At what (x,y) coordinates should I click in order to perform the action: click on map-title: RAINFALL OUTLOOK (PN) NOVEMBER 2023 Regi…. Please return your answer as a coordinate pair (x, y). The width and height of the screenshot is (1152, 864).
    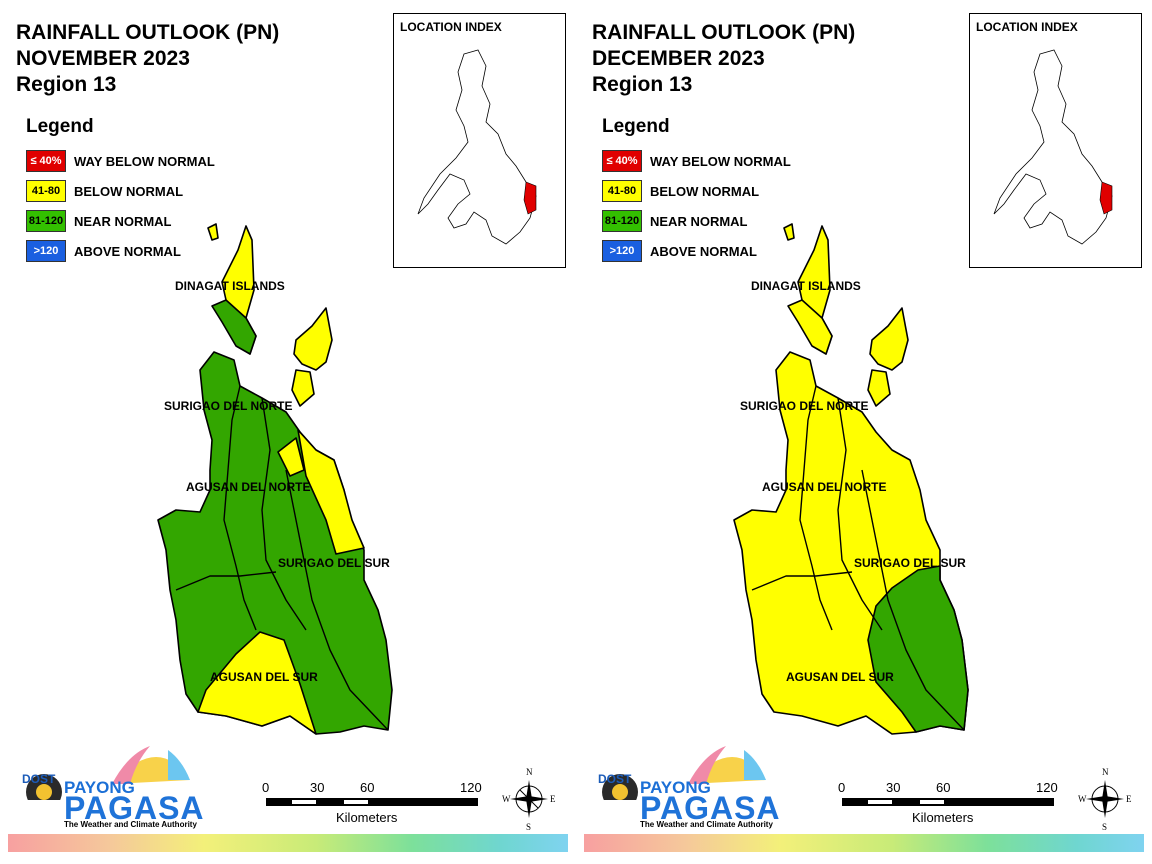
    Looking at the image, I should click on (147, 59).